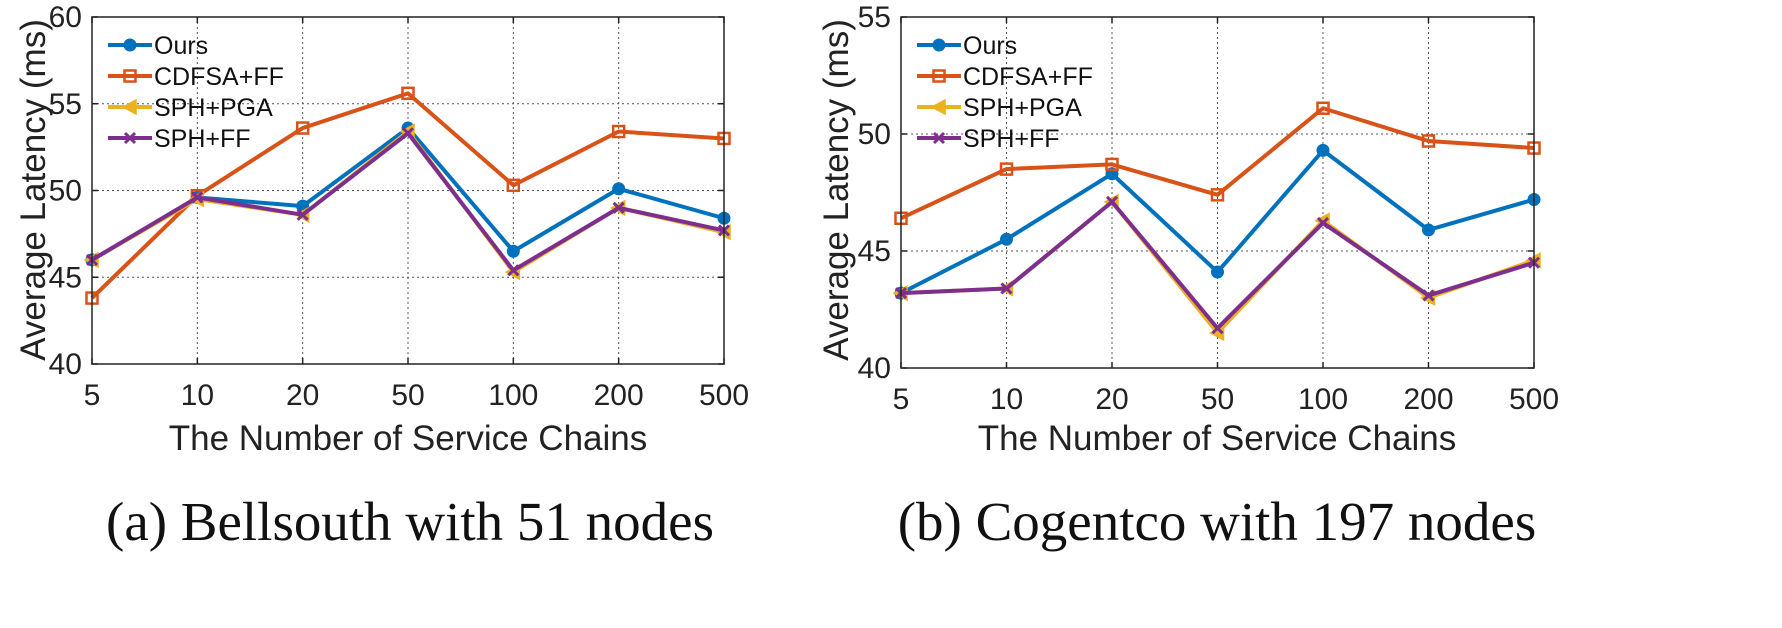  I want to click on caption-b: (b) Cogentco with 197 nodes, so click(1217, 521).